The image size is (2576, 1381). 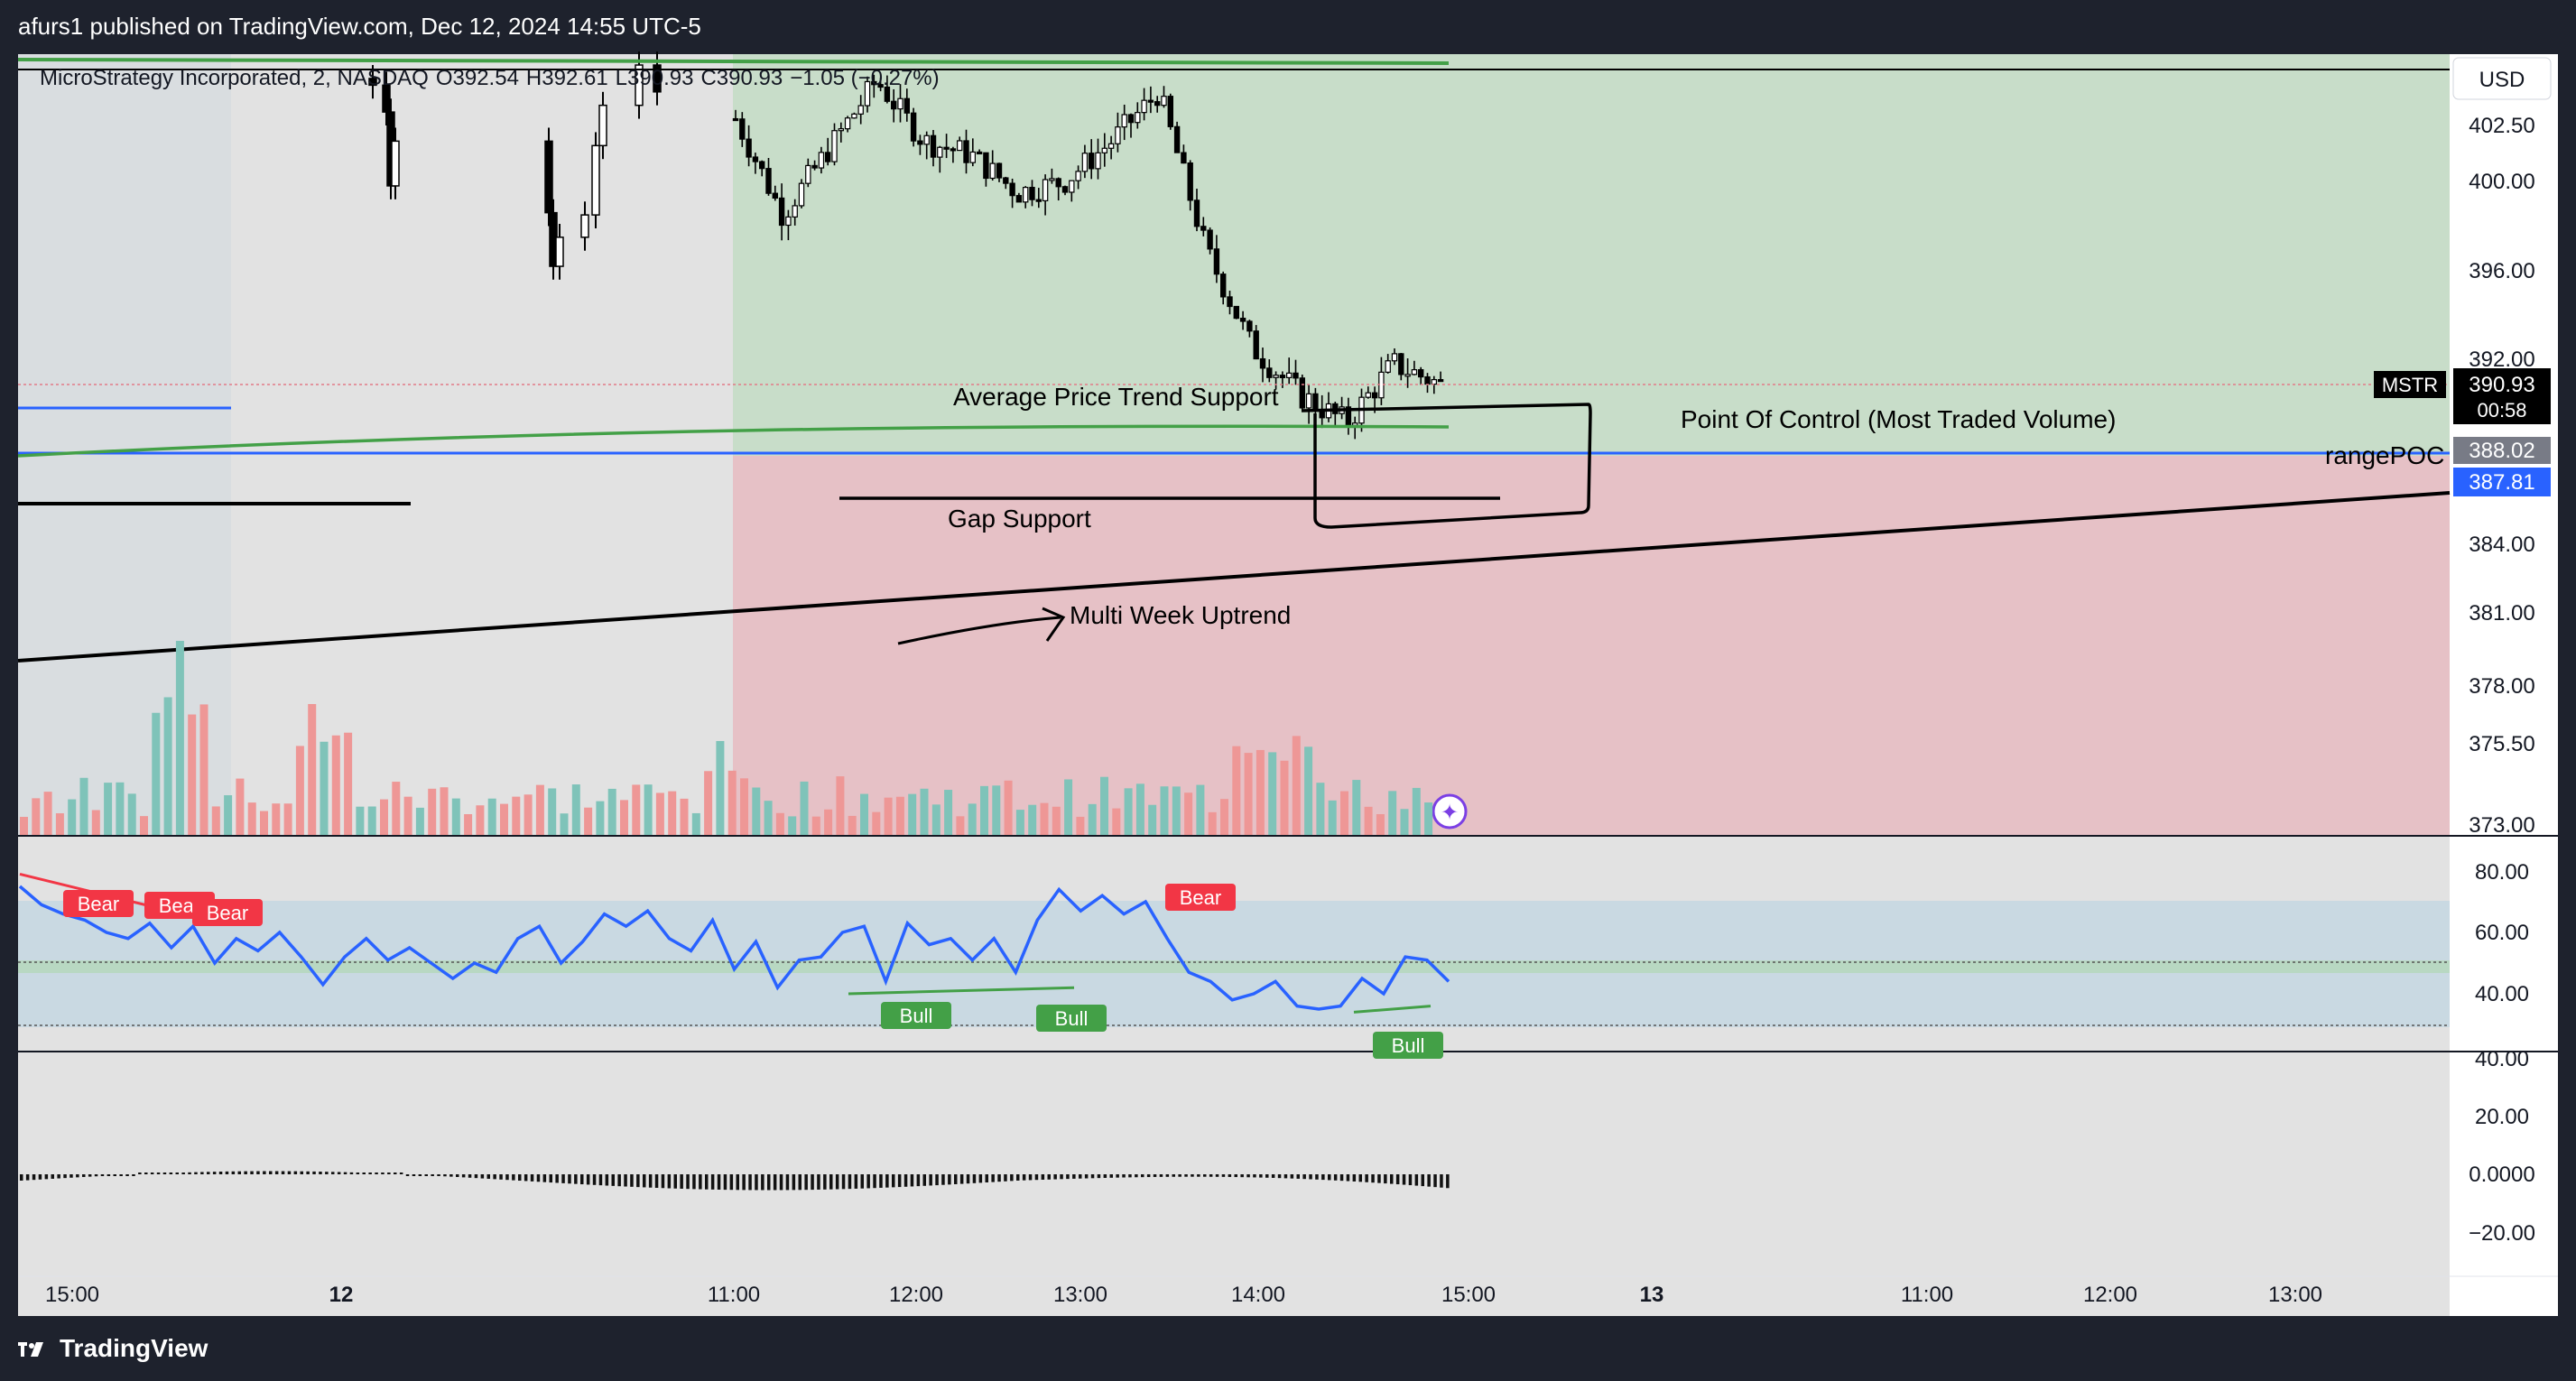 What do you see at coordinates (72, 1295) in the screenshot?
I see `time-tick: 15:00` at bounding box center [72, 1295].